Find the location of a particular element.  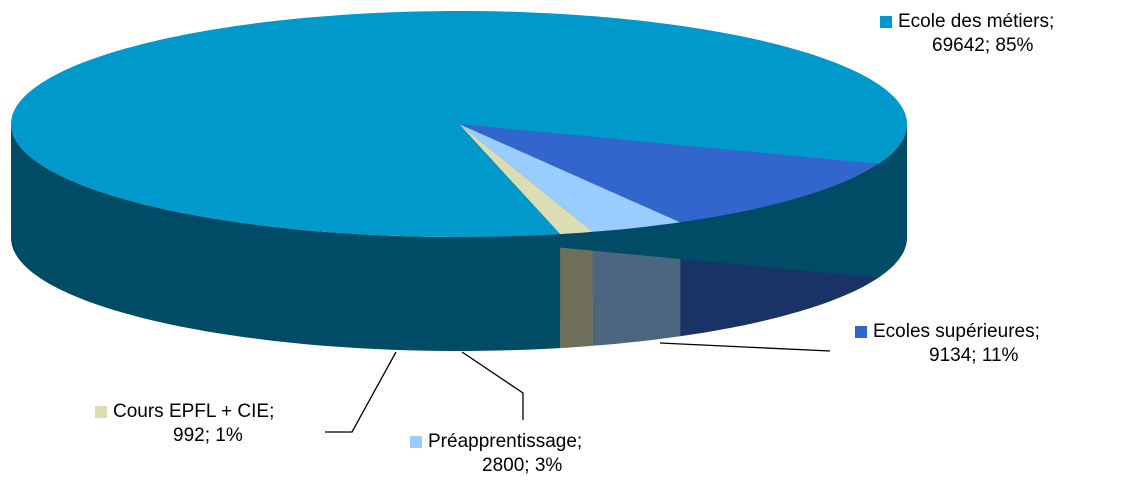

slice-label-preapprentissage: Préapprentissage; 2800; 3% is located at coordinates (496, 454).